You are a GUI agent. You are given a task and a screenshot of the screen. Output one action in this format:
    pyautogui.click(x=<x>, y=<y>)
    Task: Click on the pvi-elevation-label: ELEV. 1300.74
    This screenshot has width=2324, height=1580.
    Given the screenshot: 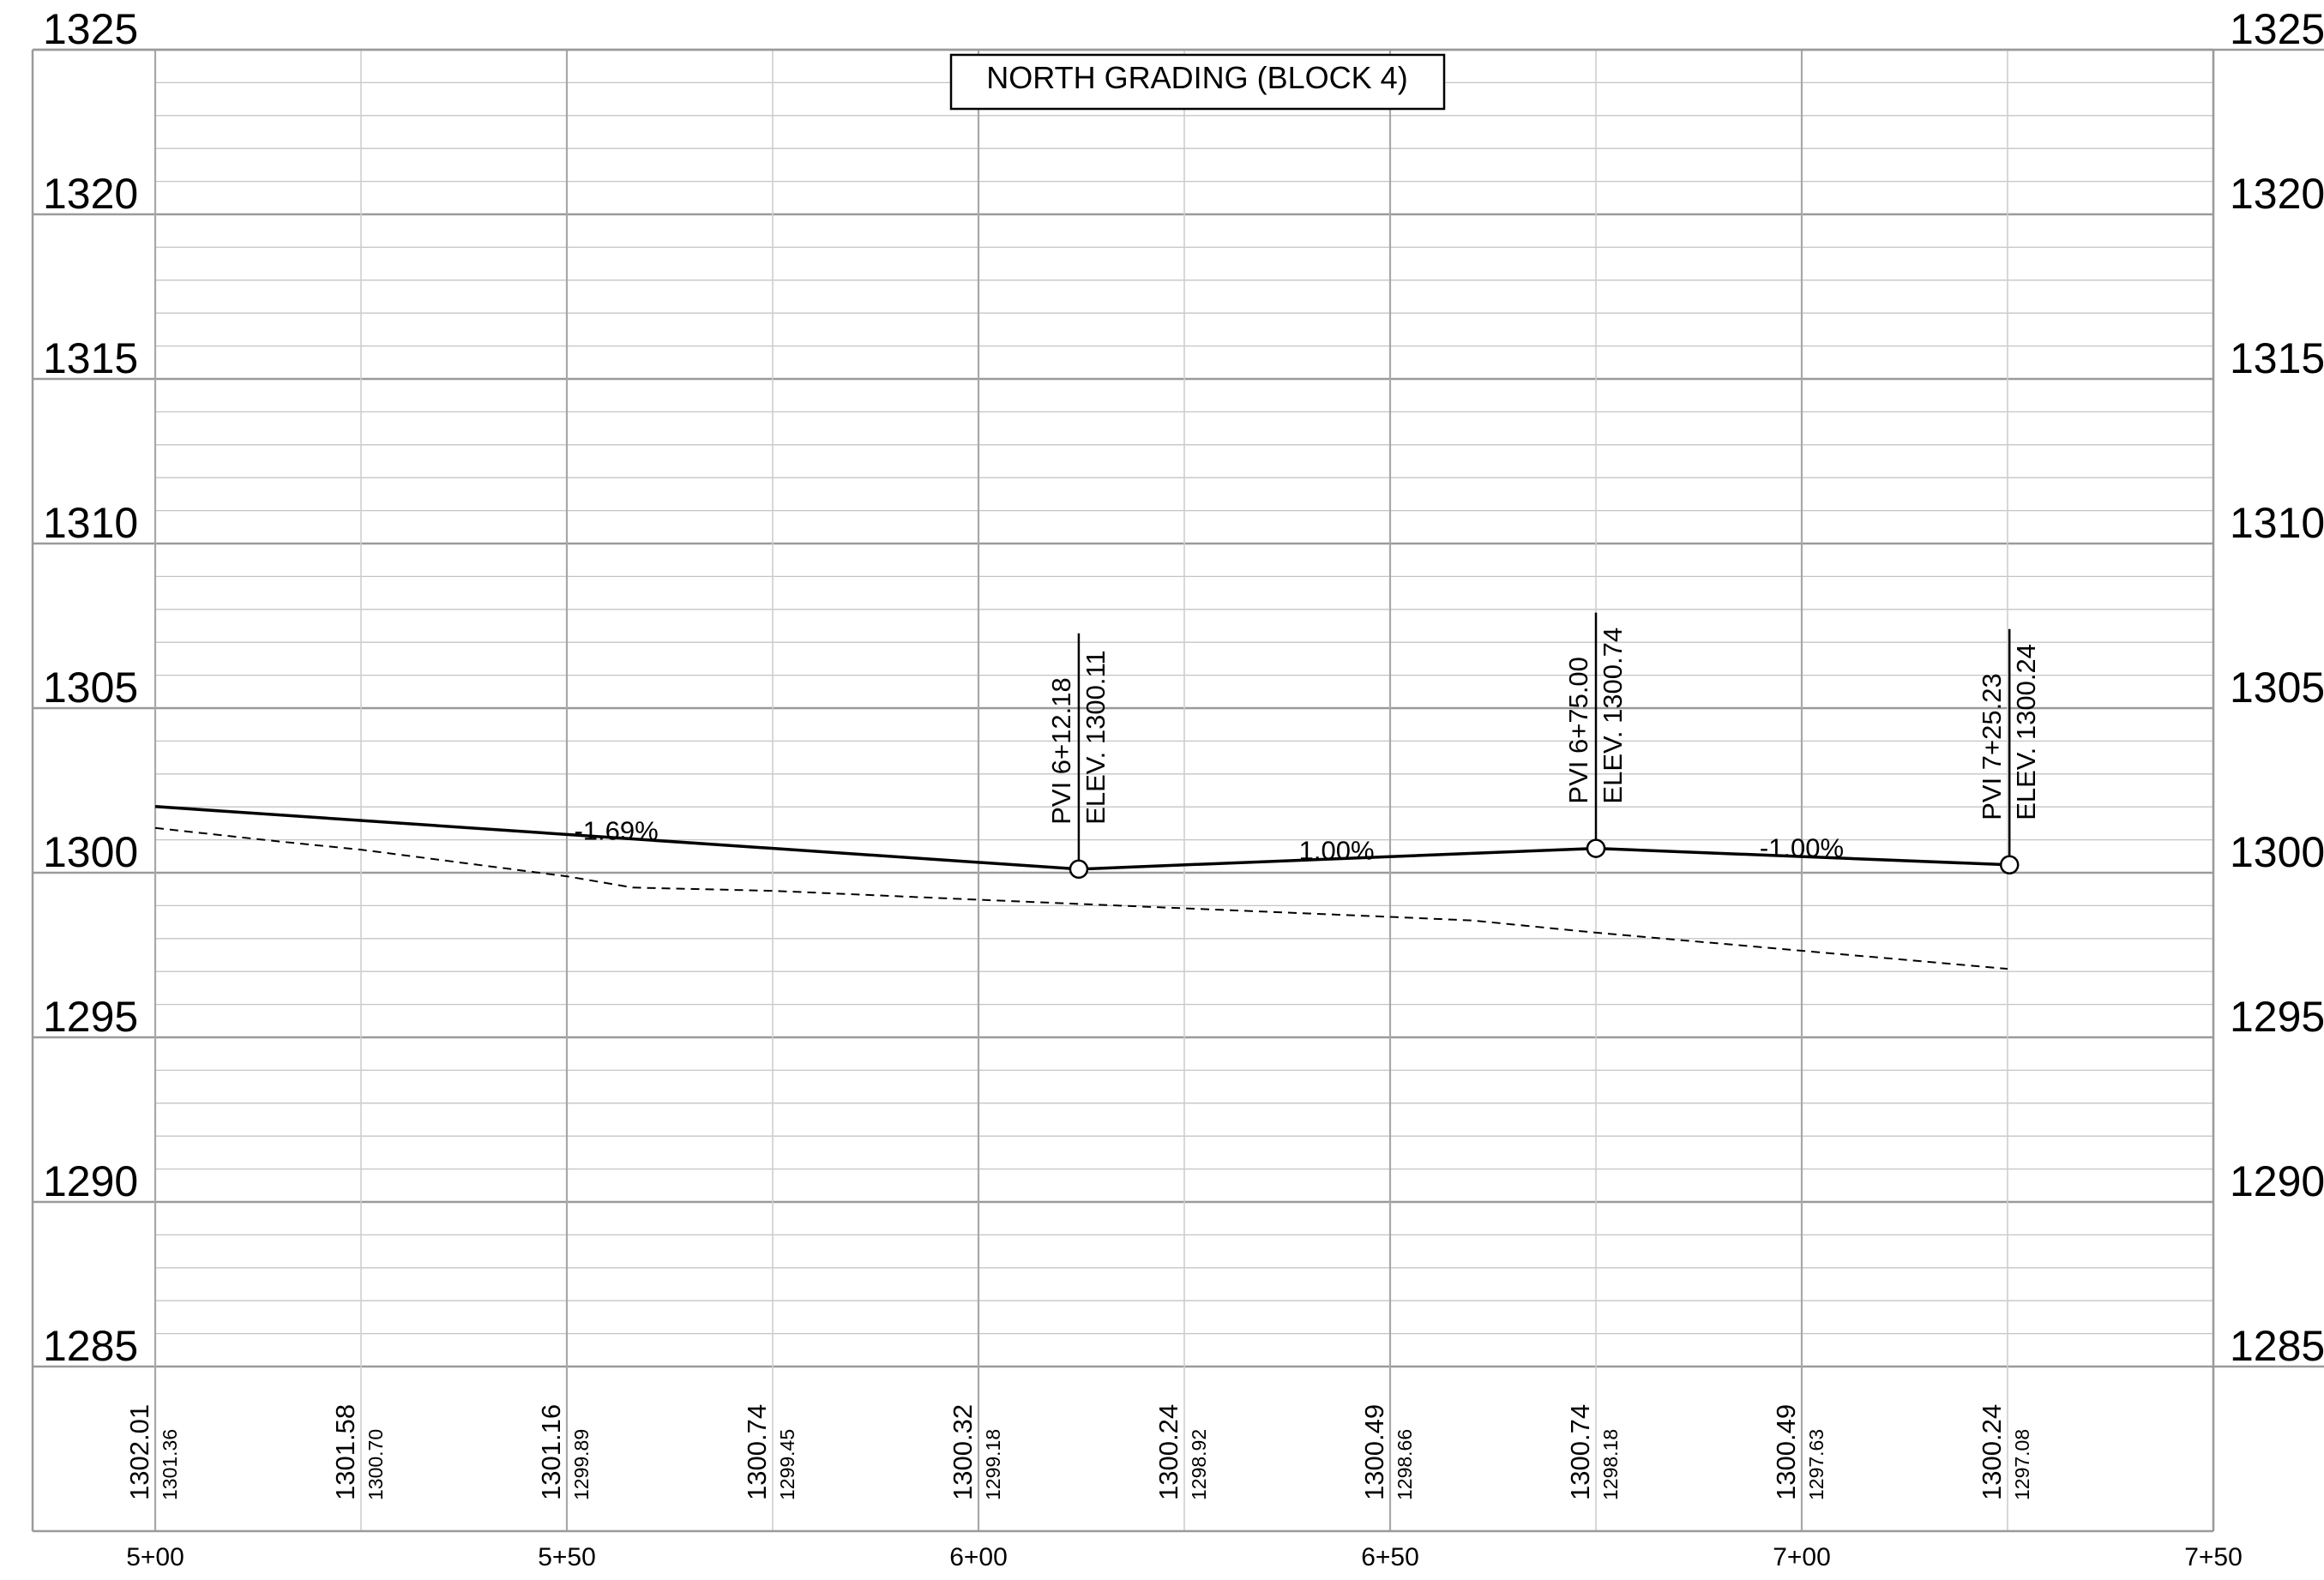 What is the action you would take?
    pyautogui.click(x=1613, y=716)
    